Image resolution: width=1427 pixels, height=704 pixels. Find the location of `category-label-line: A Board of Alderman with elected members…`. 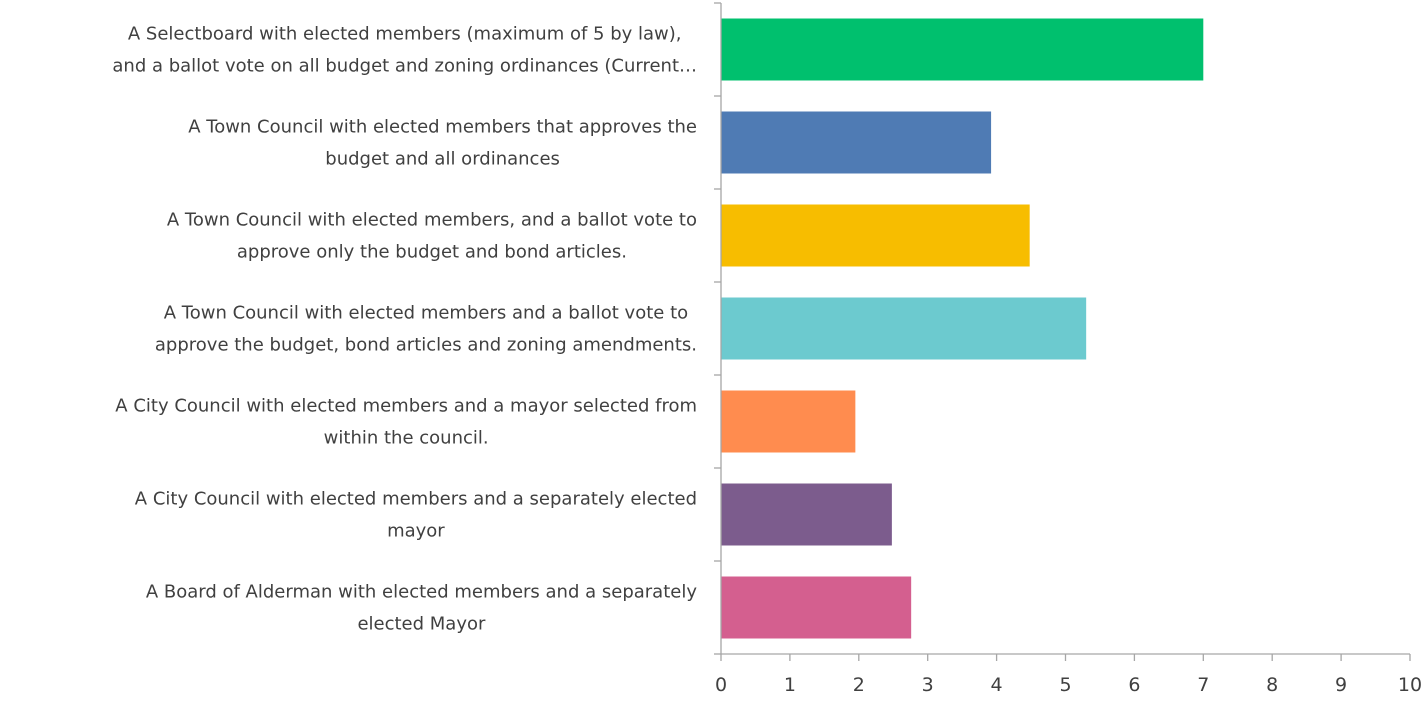

category-label-line: A Board of Alderman with elected members… is located at coordinates (422, 592).